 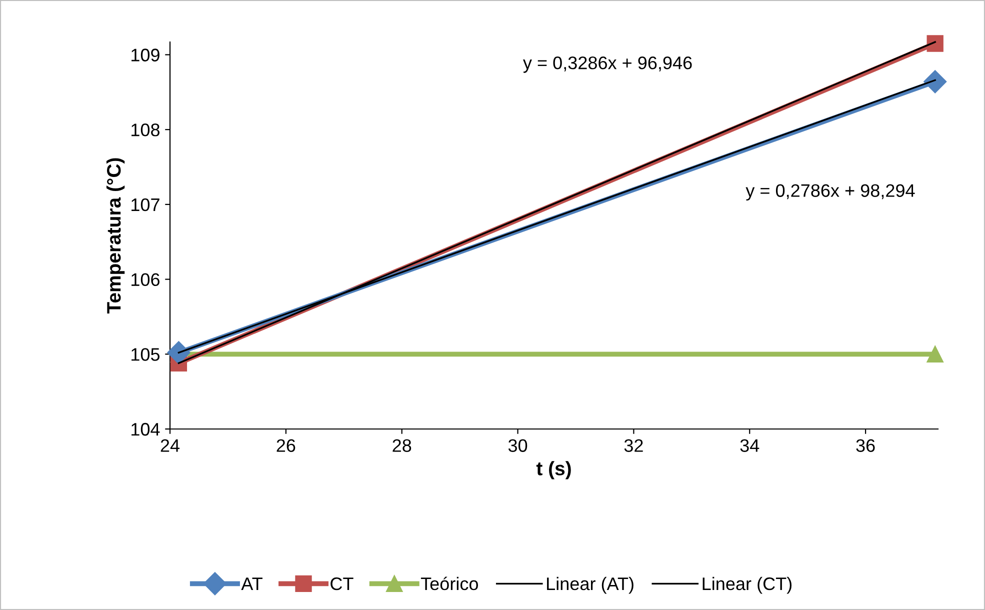 I want to click on y-tick-label: 107, so click(x=146, y=205).